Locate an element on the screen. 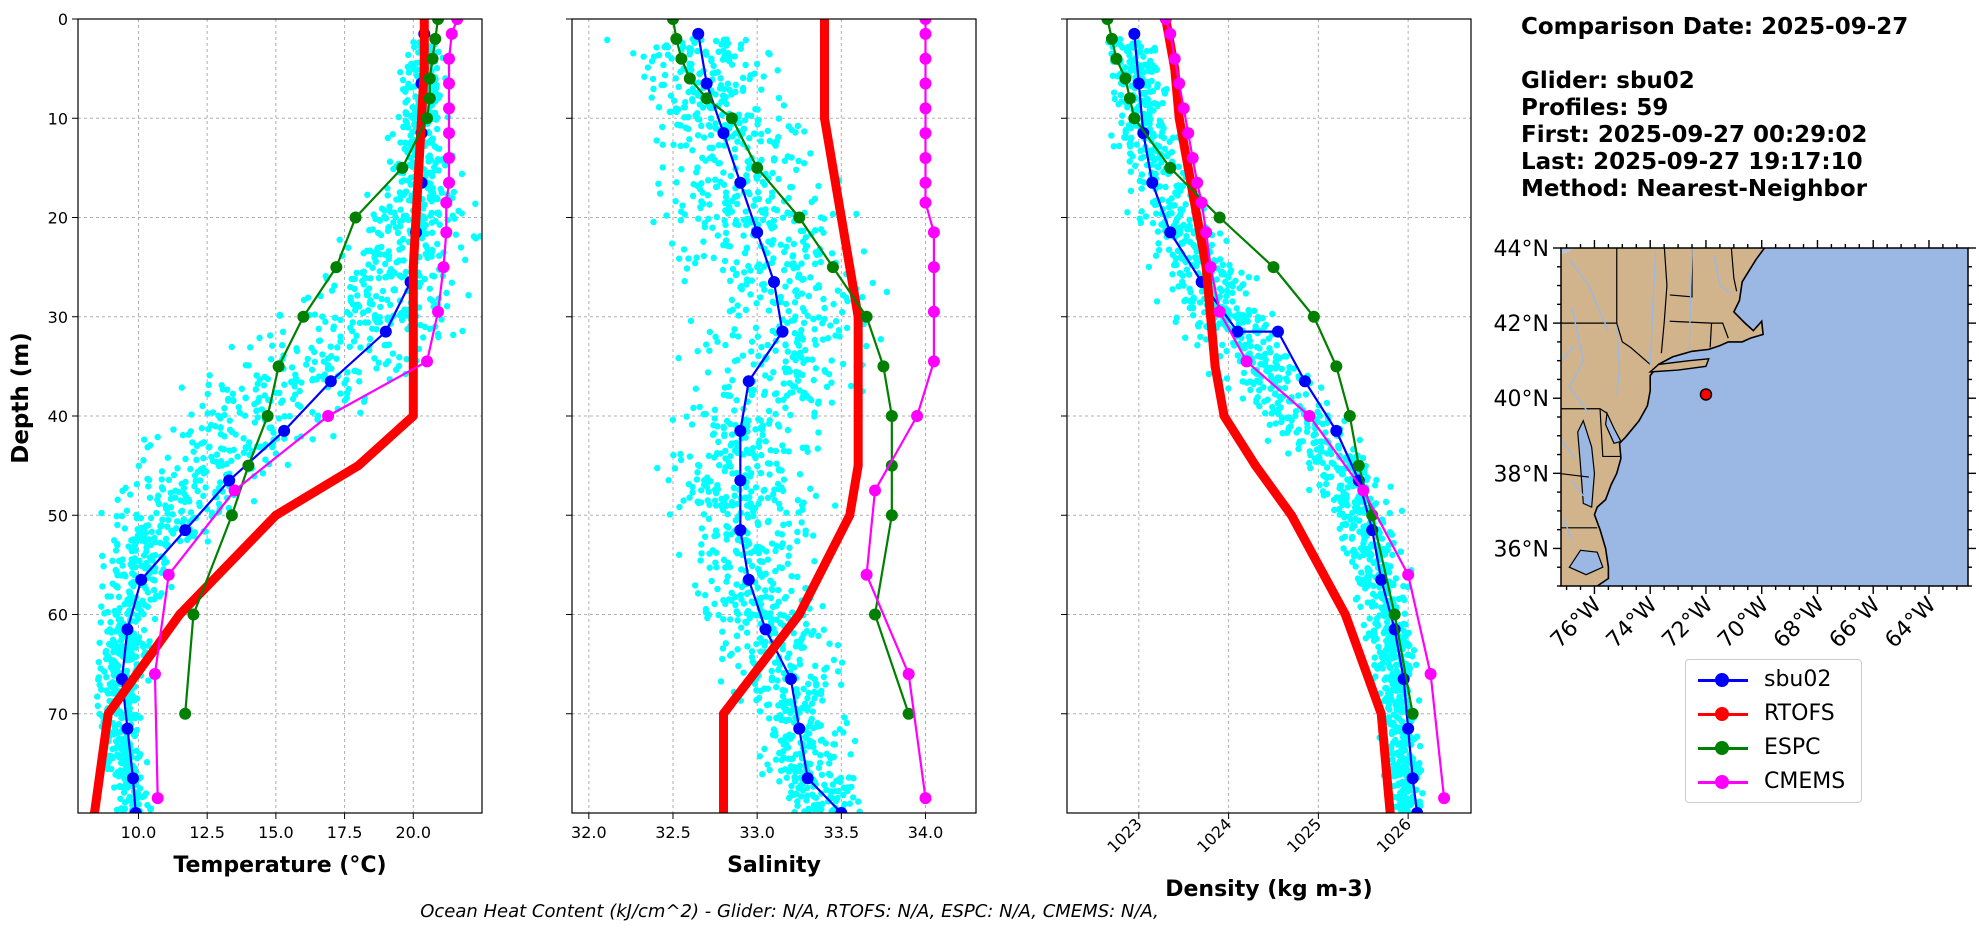 The height and width of the screenshot is (934, 1979). x-tick-label: 1025 is located at coordinates (1304, 835).